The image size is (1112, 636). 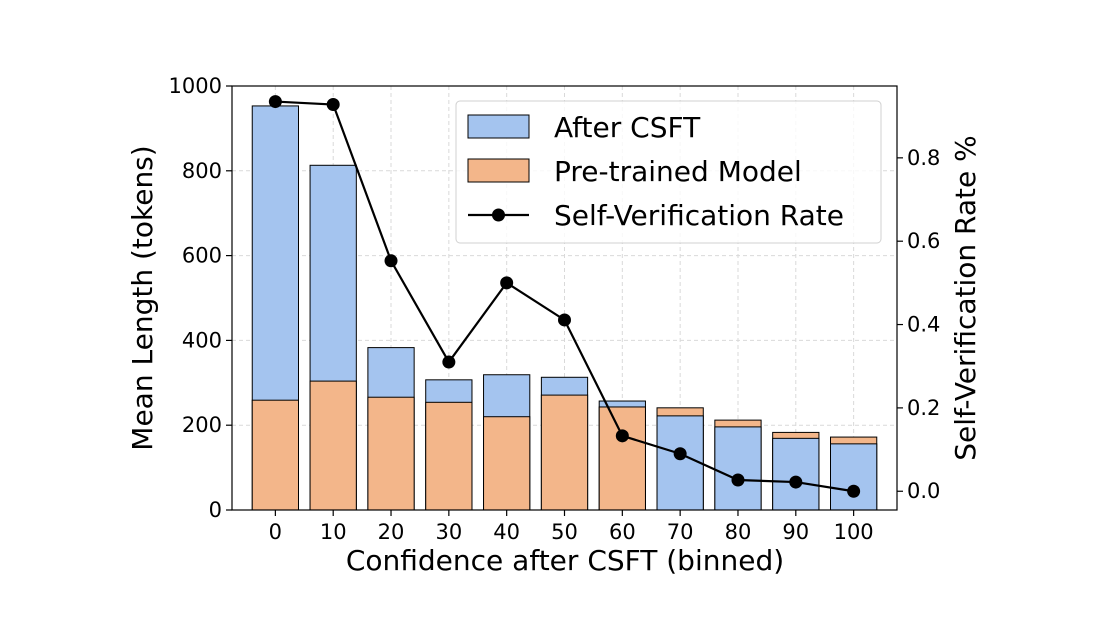 I want to click on y-axis-title: Mean Length (tokens), so click(x=142, y=297).